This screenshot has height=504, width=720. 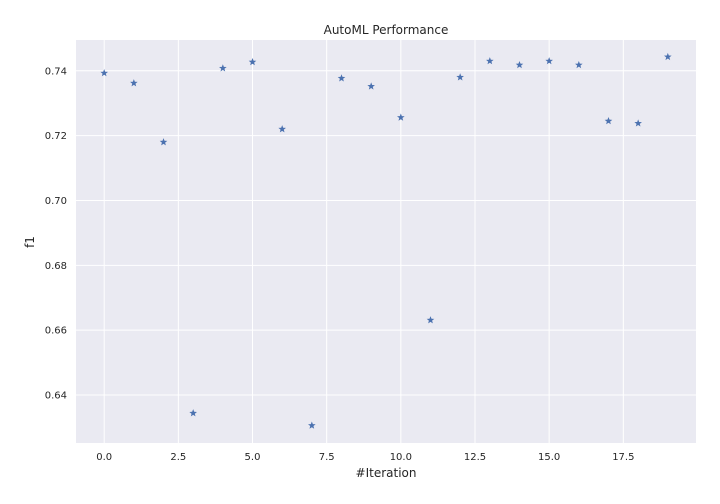 What do you see at coordinates (56, 396) in the screenshot?
I see `y-tick-label: 0.64` at bounding box center [56, 396].